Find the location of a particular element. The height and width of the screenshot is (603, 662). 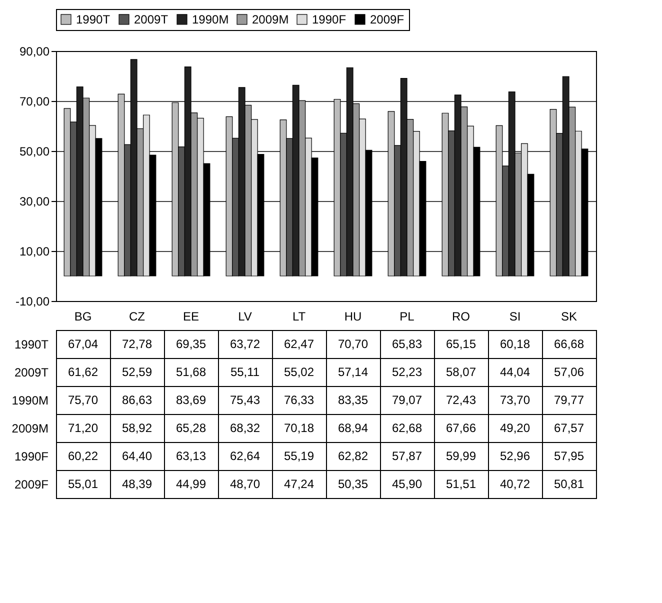

data-label: 57,87 is located at coordinates (407, 456).